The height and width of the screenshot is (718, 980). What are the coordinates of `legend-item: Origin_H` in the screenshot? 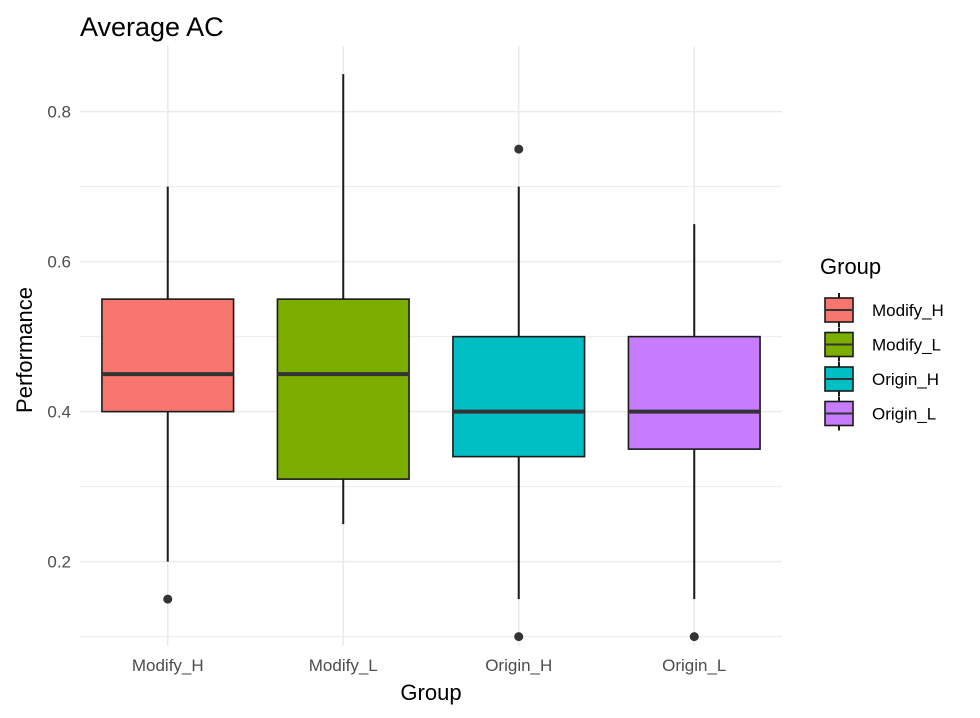 It's located at (881, 379).